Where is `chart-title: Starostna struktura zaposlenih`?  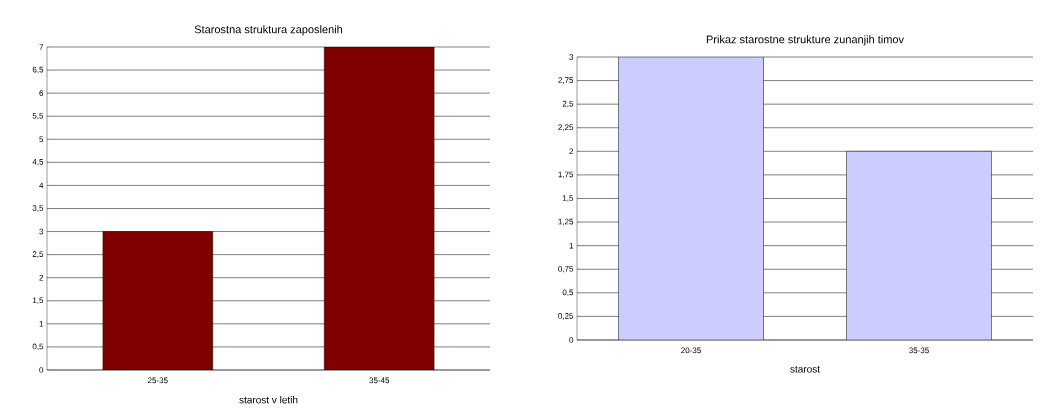 chart-title: Starostna struktura zaposlenih is located at coordinates (268, 30).